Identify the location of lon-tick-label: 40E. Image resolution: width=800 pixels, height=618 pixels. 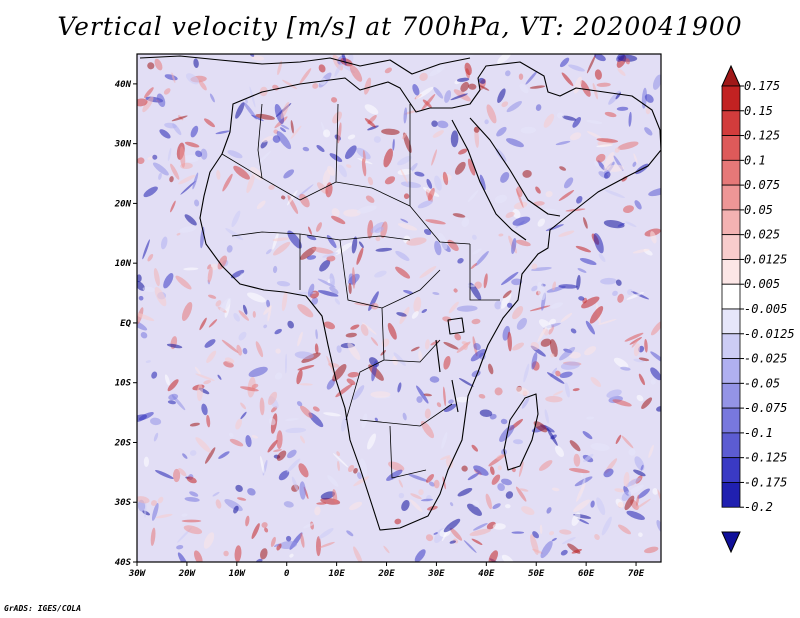
(486, 574).